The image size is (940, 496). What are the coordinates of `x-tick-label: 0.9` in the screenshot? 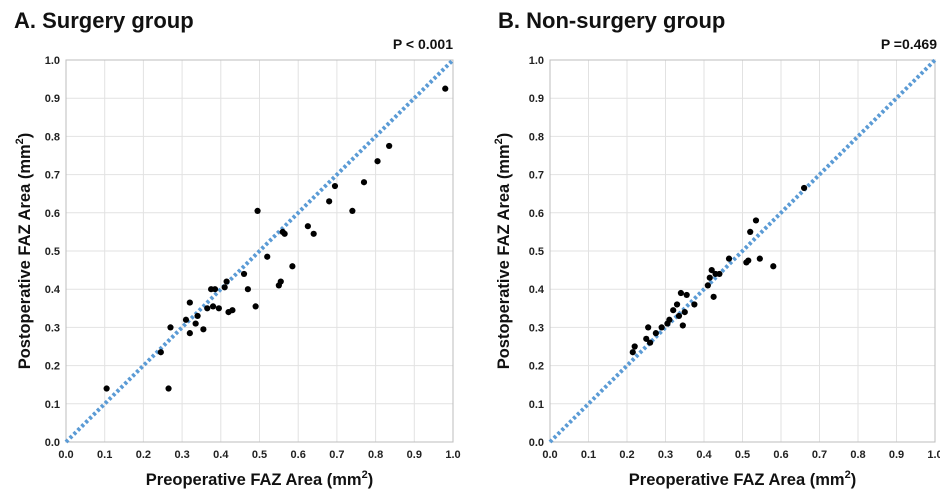 It's located at (896, 455).